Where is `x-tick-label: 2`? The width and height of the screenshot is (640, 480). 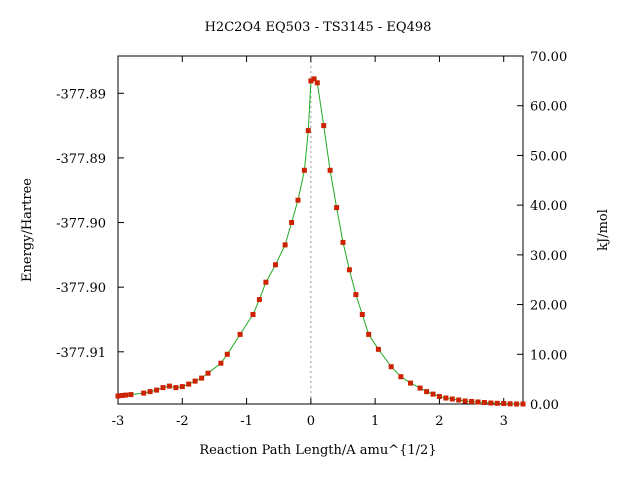
x-tick-label: 2 is located at coordinates (439, 421).